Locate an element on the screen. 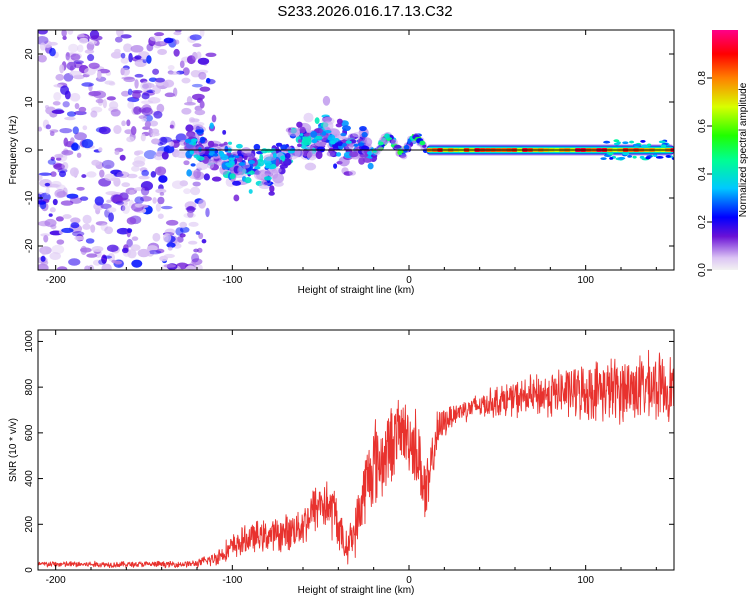 The width and height of the screenshot is (750, 600). colorbar-tick-label: 0.2 is located at coordinates (702, 222).